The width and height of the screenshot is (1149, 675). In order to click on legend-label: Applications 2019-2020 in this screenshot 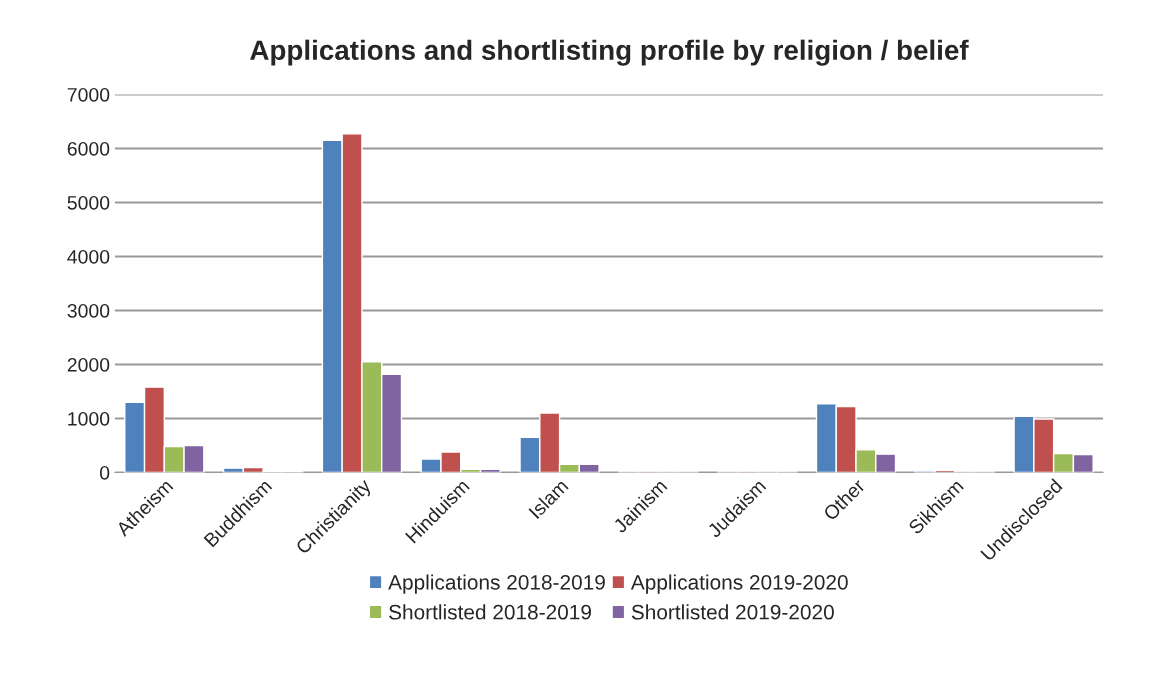, I will do `click(739, 584)`.